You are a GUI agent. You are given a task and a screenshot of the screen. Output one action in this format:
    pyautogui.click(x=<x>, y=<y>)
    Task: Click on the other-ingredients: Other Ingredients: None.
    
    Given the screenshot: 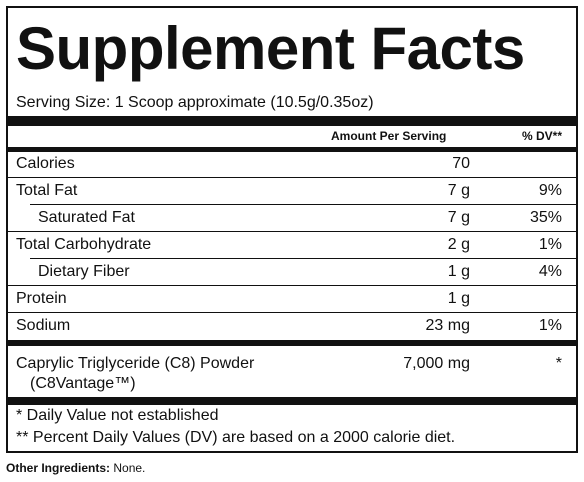 What is the action you would take?
    pyautogui.click(x=75, y=468)
    